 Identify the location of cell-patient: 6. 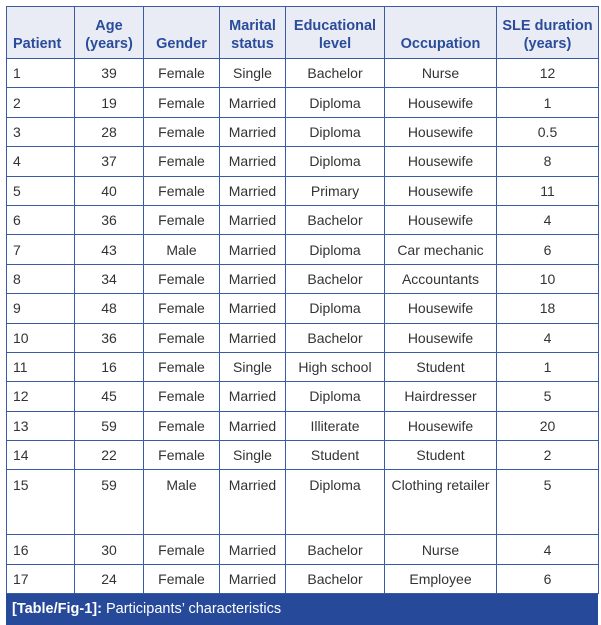
(40, 220).